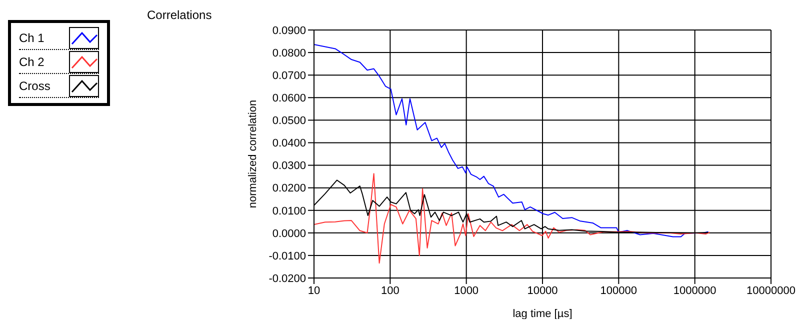 The image size is (801, 321). I want to click on x-tick-label: 10000, so click(542, 290).